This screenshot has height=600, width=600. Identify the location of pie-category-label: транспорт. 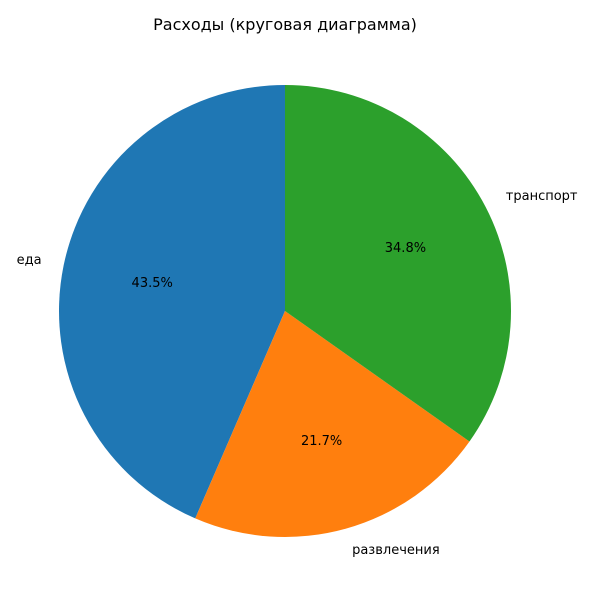
(542, 196).